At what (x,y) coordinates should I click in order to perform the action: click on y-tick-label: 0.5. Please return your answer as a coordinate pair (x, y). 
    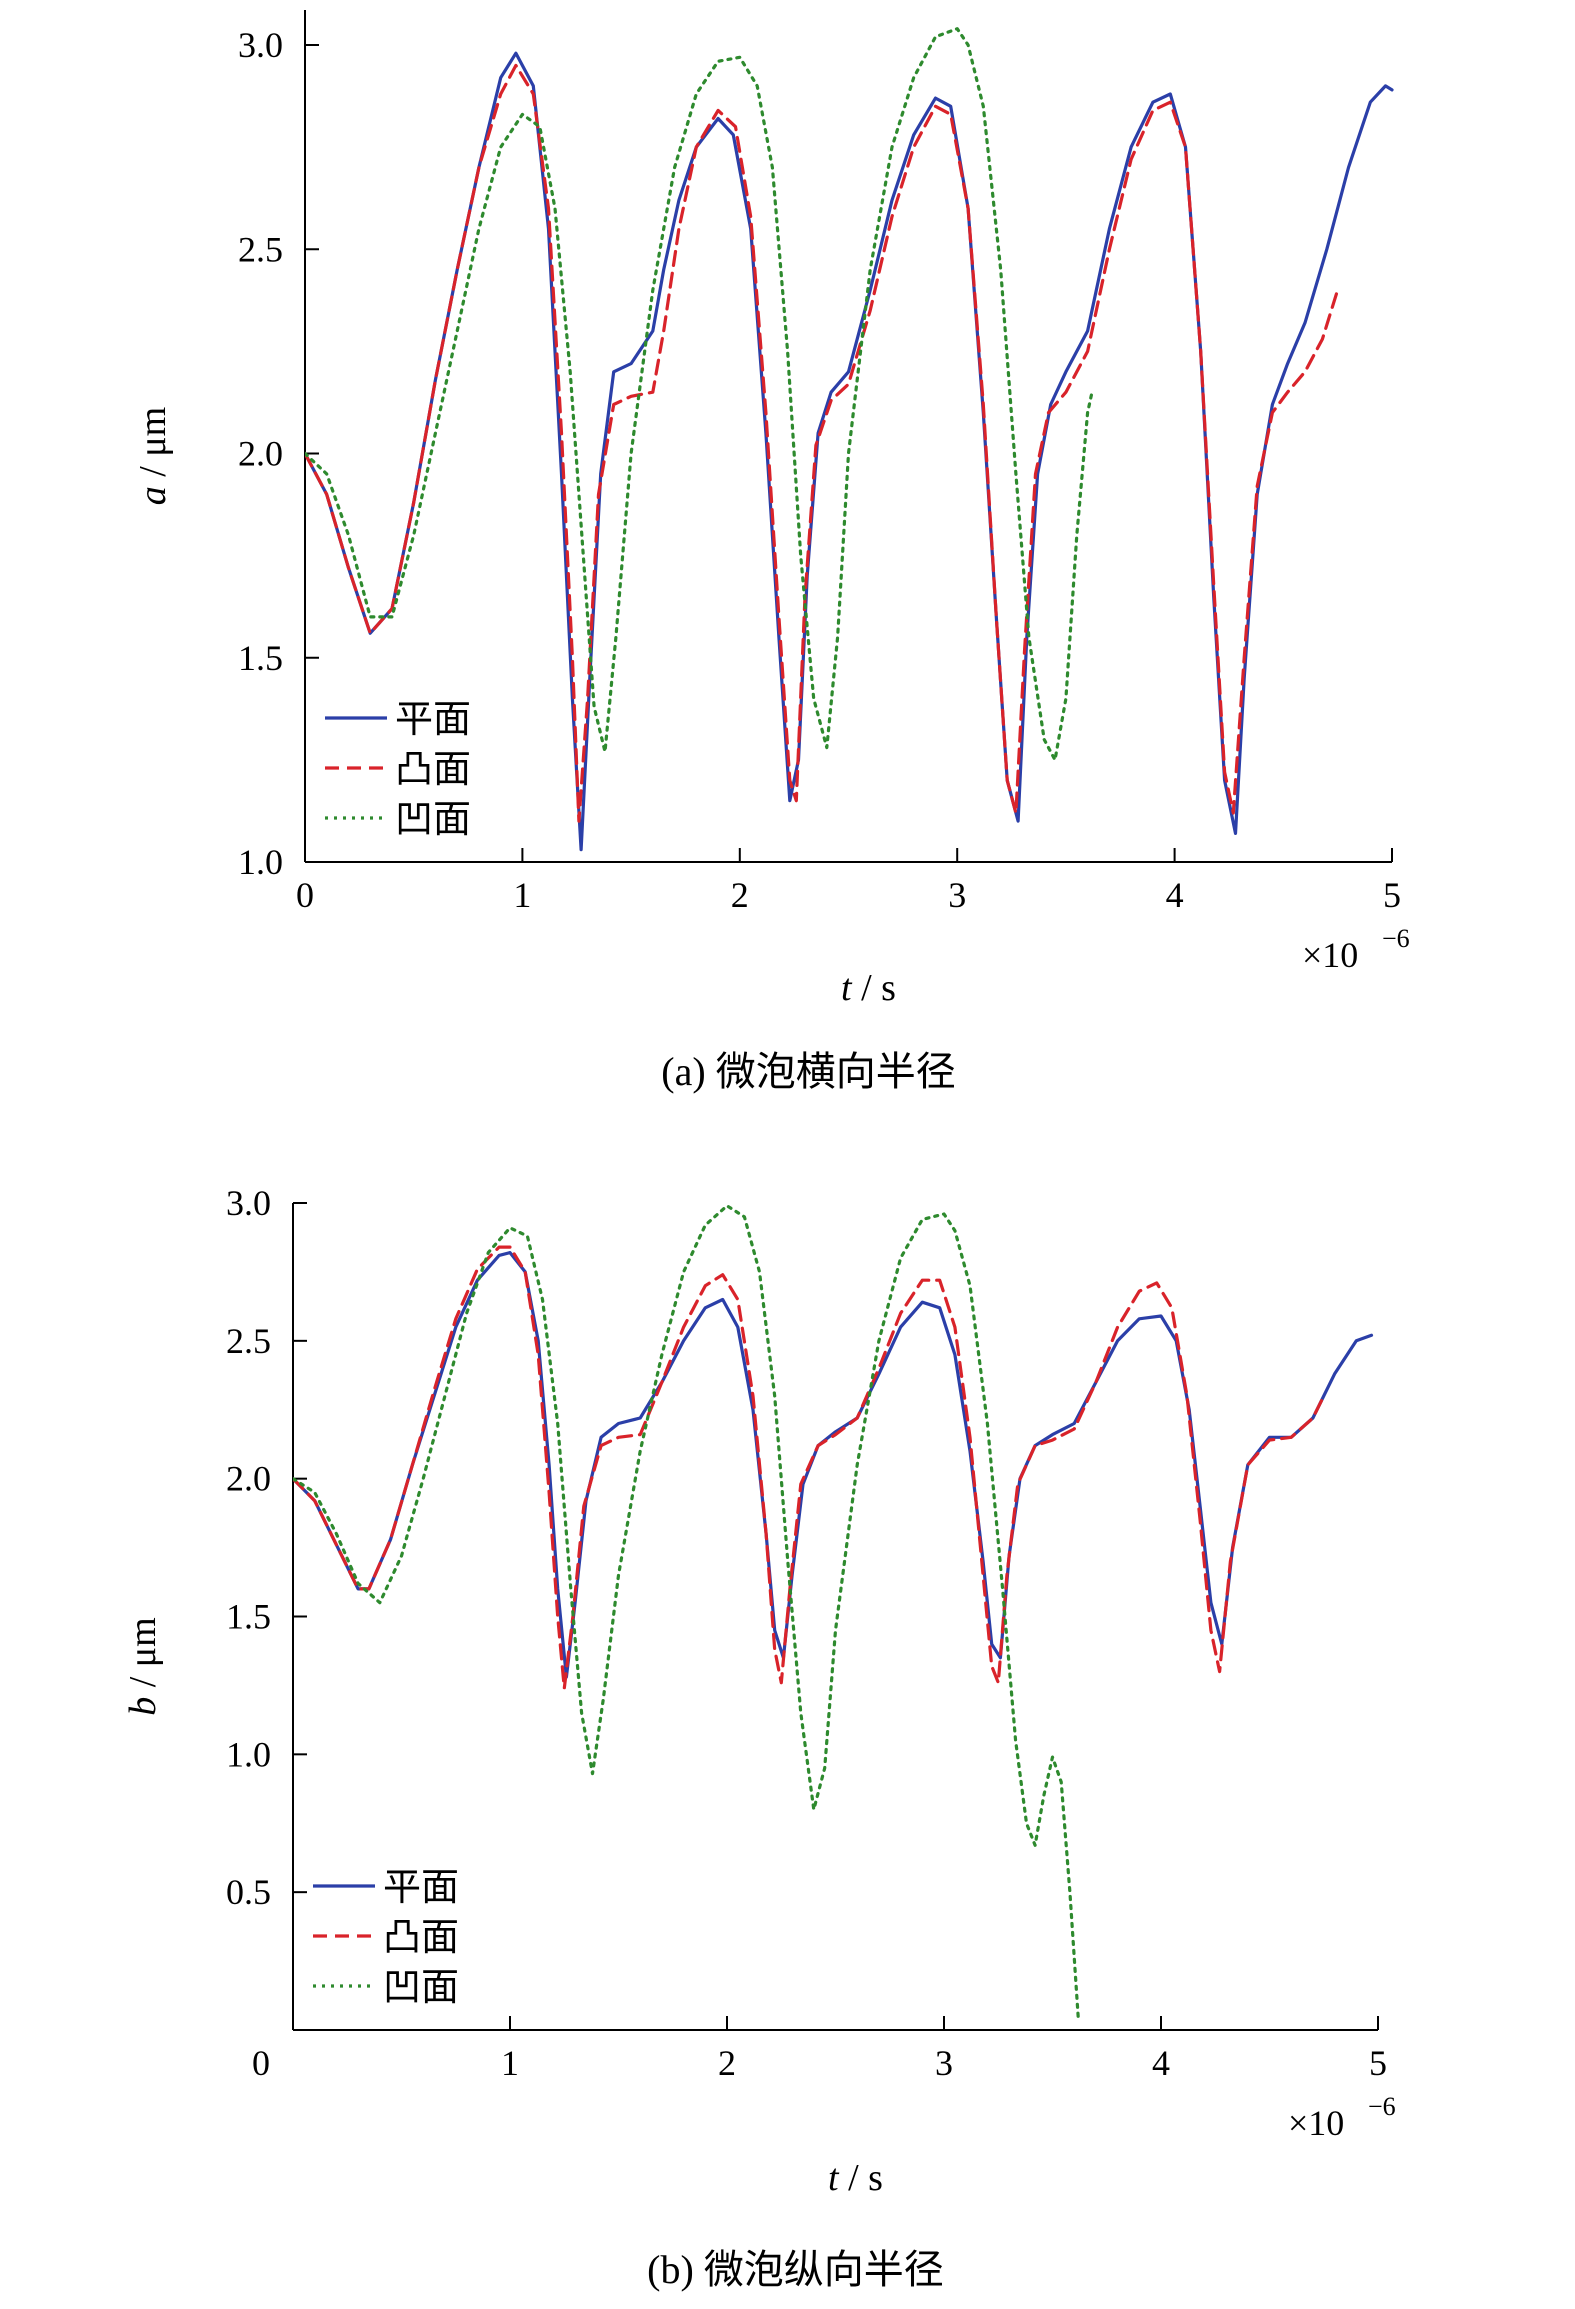
    Looking at the image, I should click on (248, 1892).